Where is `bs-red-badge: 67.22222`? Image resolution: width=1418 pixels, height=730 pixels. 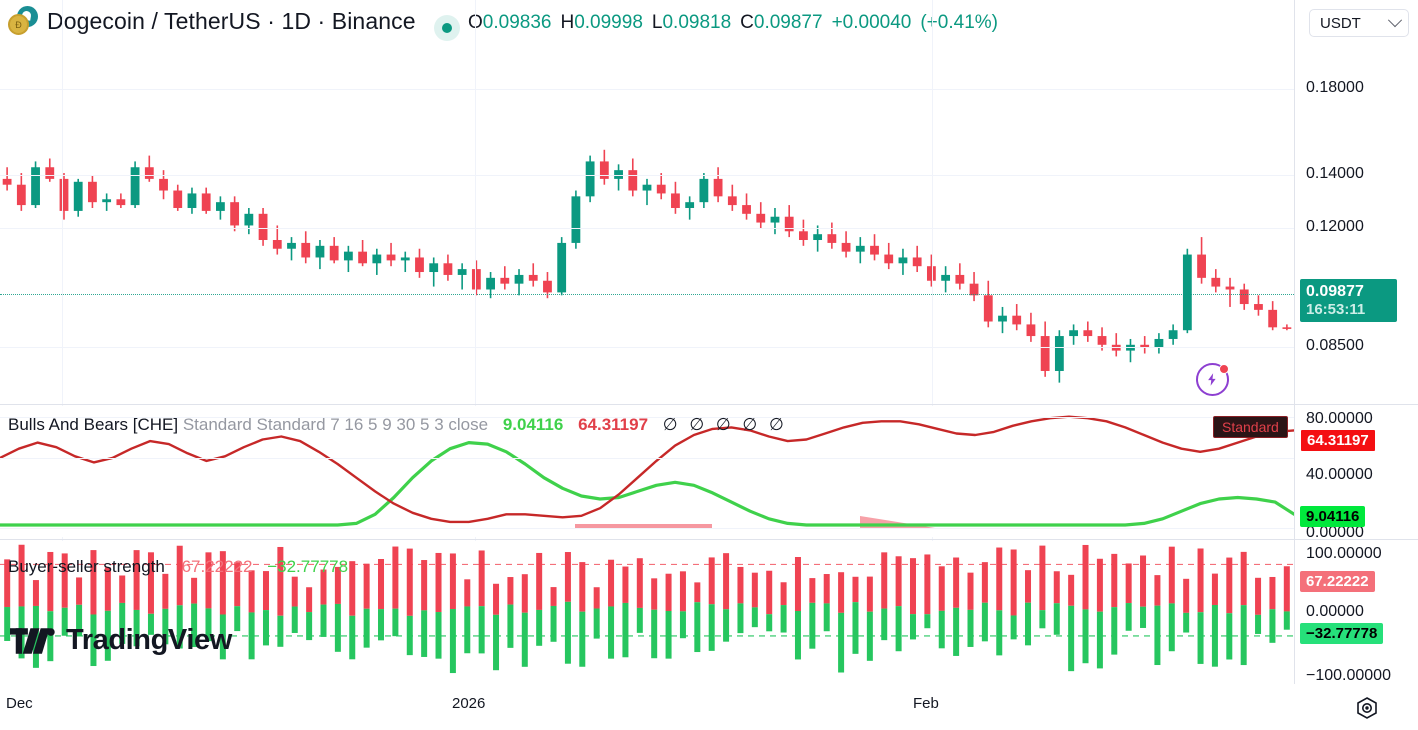
bs-red-badge: 67.22222 is located at coordinates (1337, 581).